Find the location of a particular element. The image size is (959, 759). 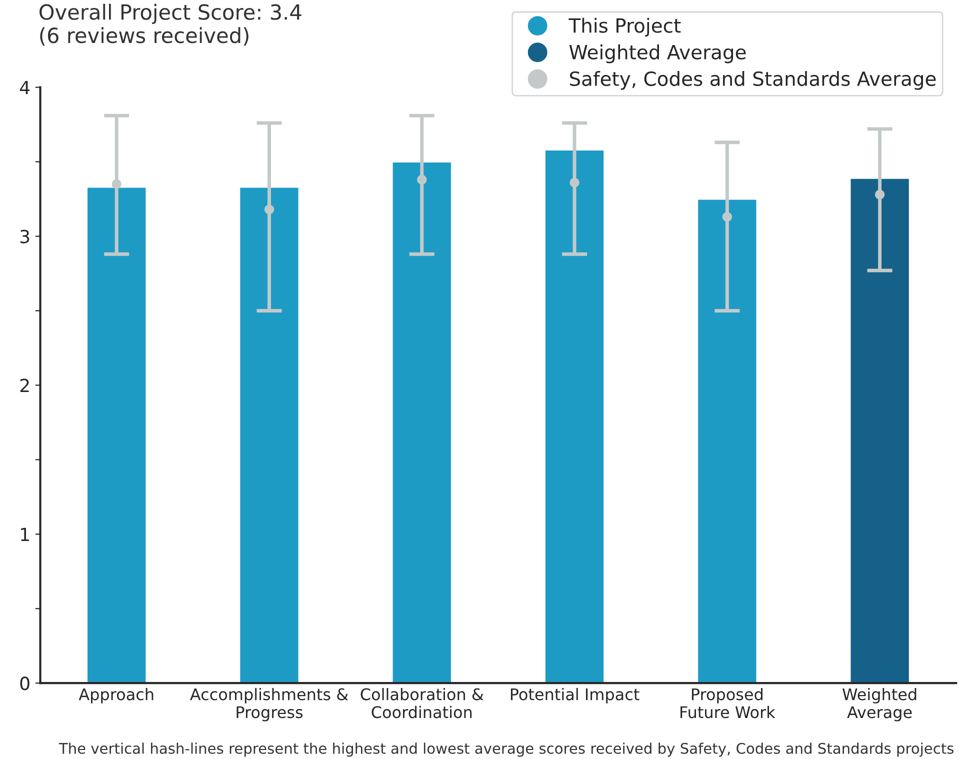

y-tick-label: 0 is located at coordinates (25, 683).